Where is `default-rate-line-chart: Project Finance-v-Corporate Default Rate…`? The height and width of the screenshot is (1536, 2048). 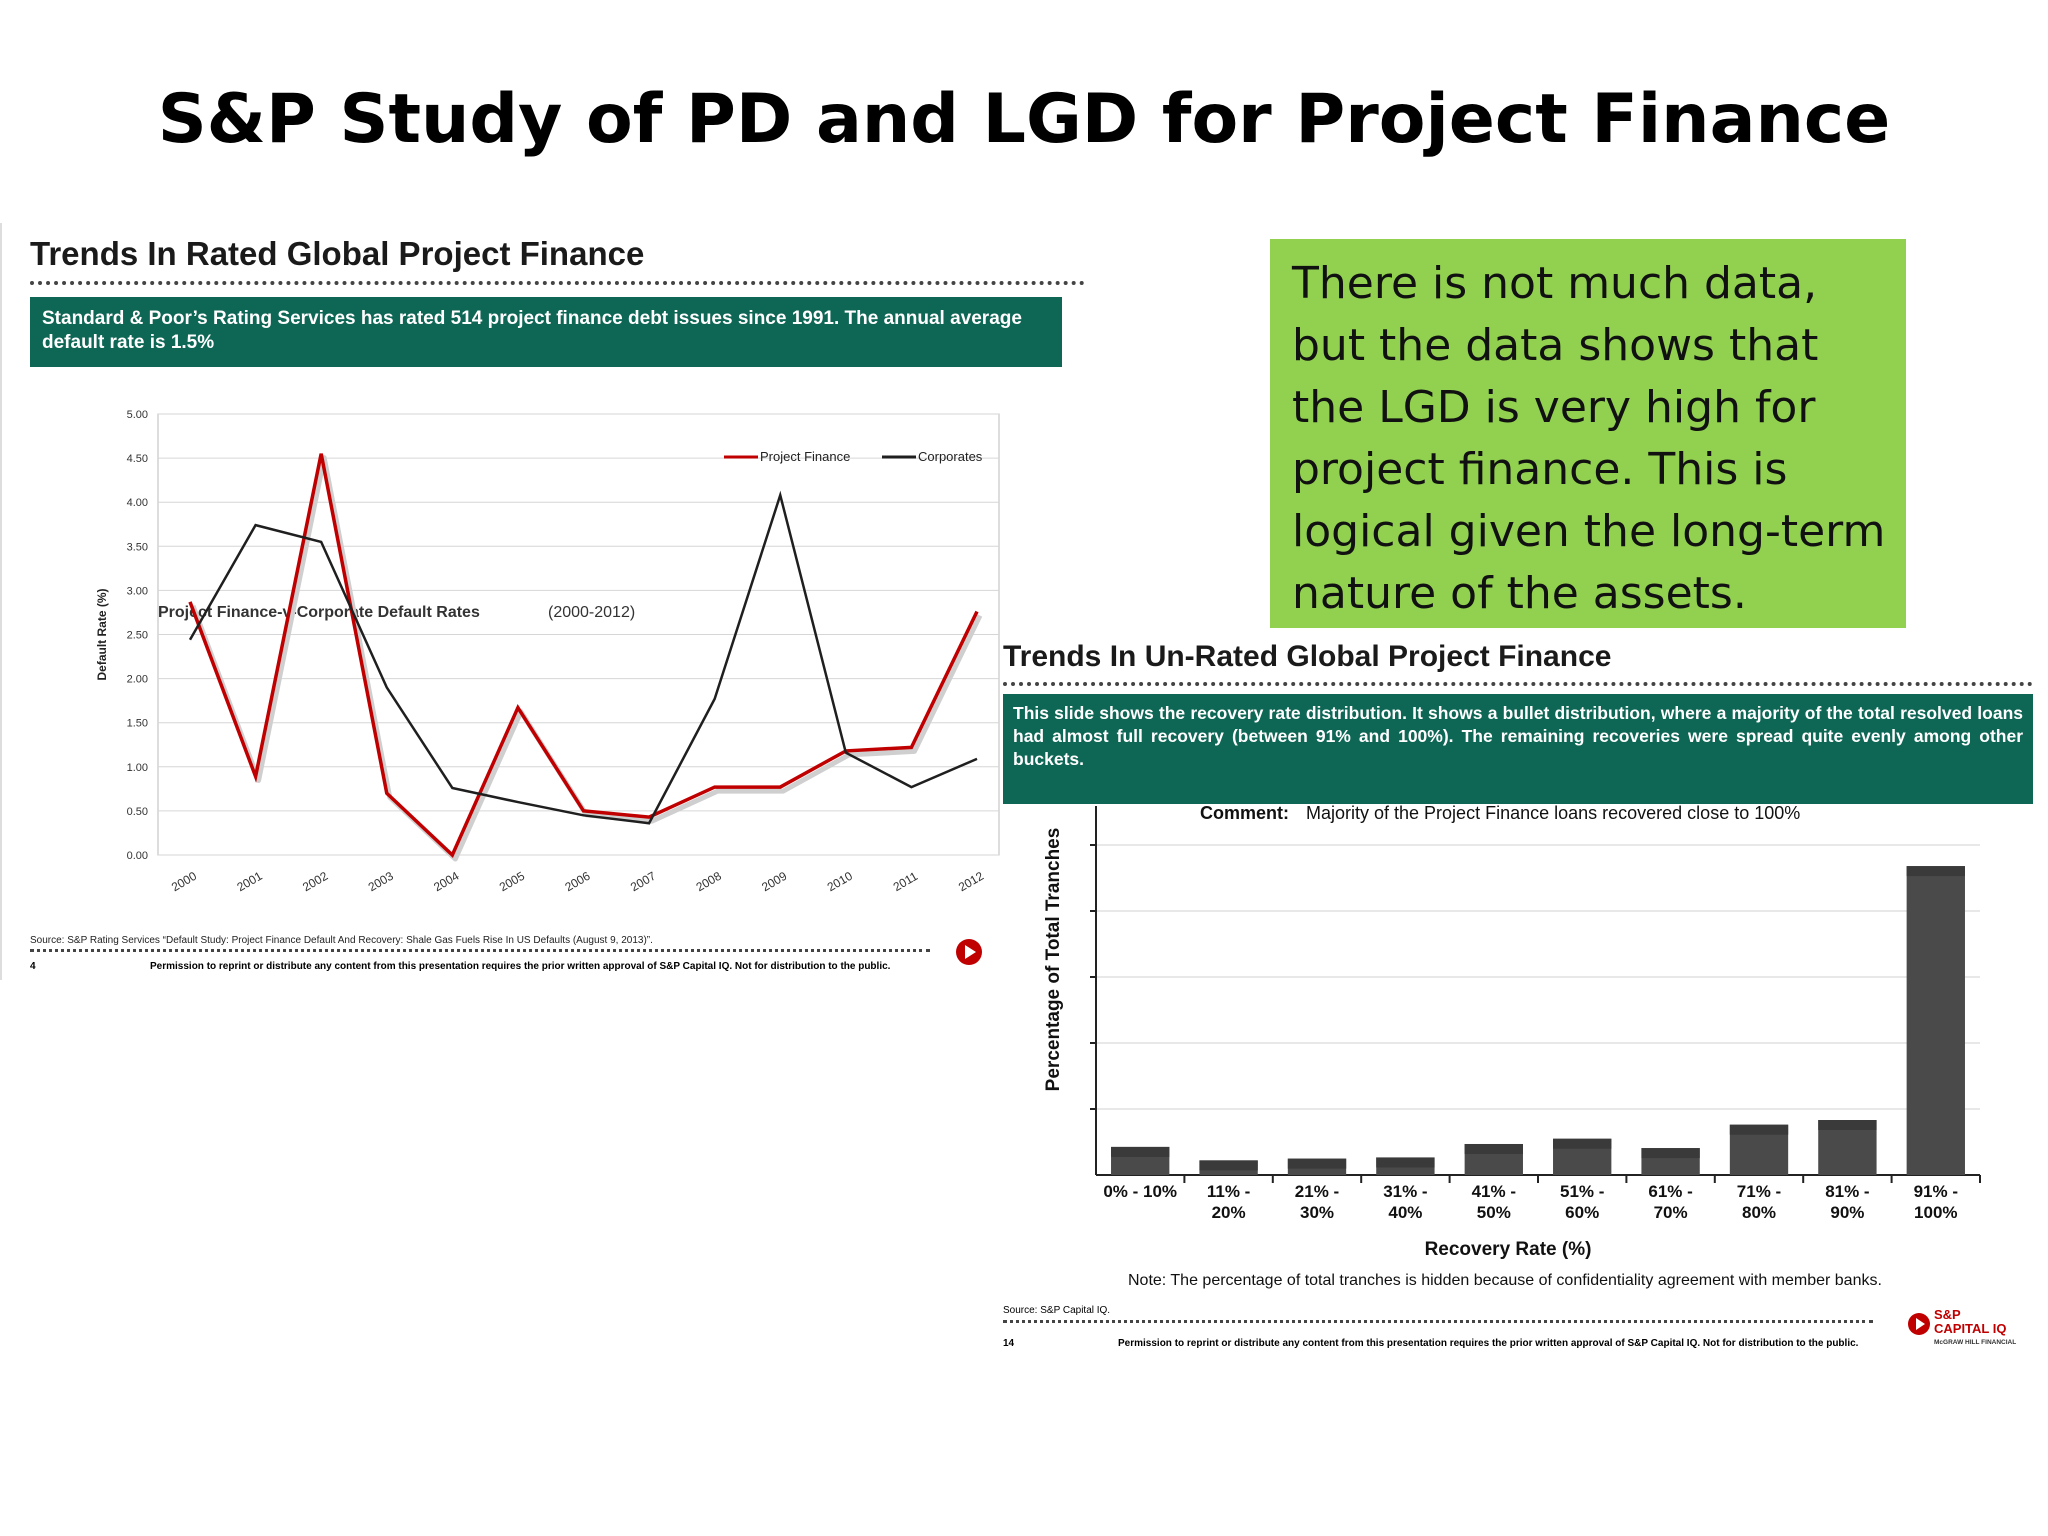
default-rate-line-chart: Project Finance-v-Corporate Default Rate… is located at coordinates (547, 652).